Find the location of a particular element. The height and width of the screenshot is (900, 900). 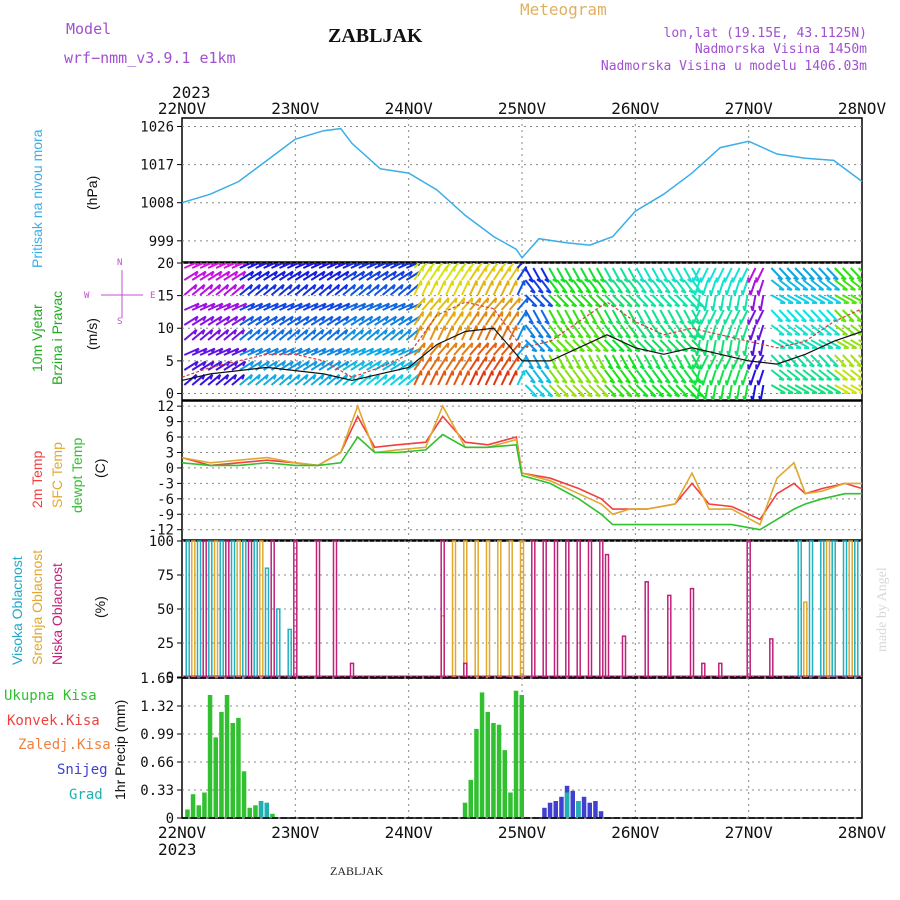

cloud-high-bar is located at coordinates (221, 609).